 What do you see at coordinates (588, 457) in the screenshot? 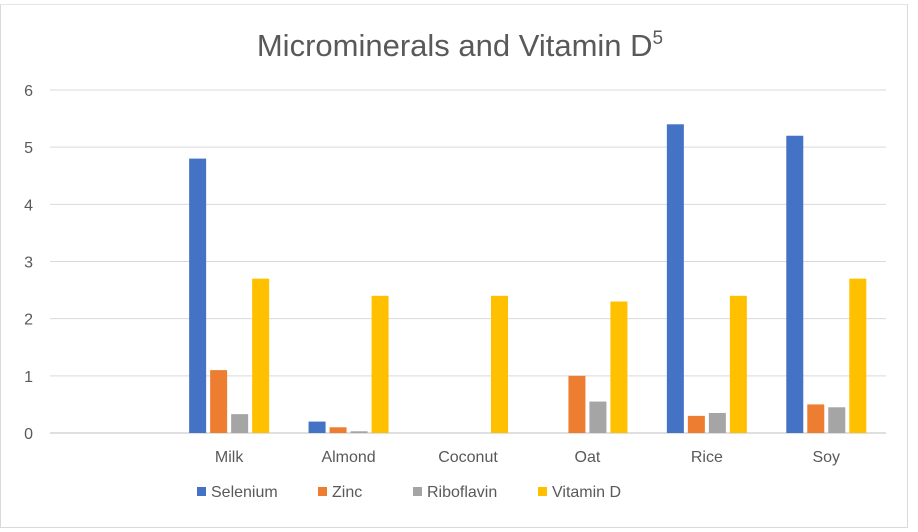
I see `x-tick-label: Oat` at bounding box center [588, 457].